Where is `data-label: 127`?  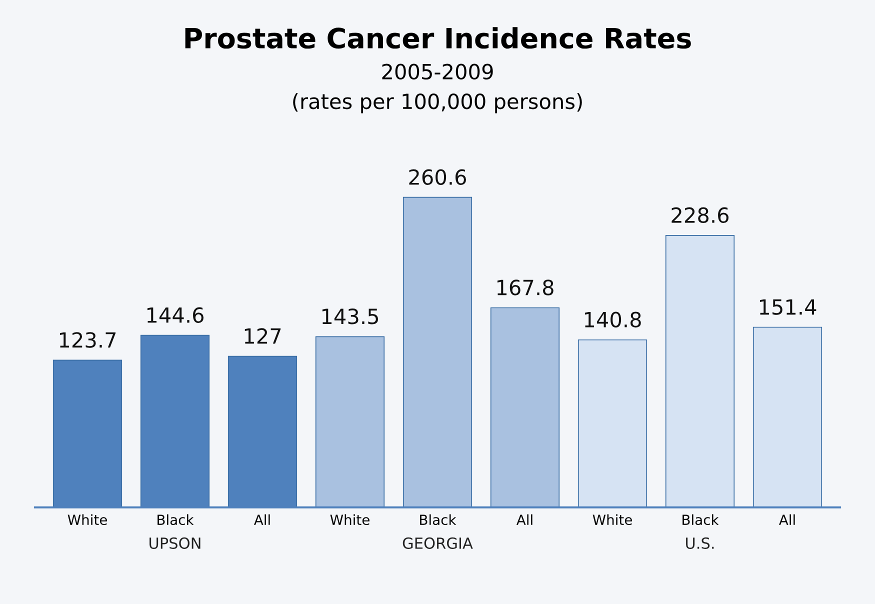
data-label: 127 is located at coordinates (262, 336).